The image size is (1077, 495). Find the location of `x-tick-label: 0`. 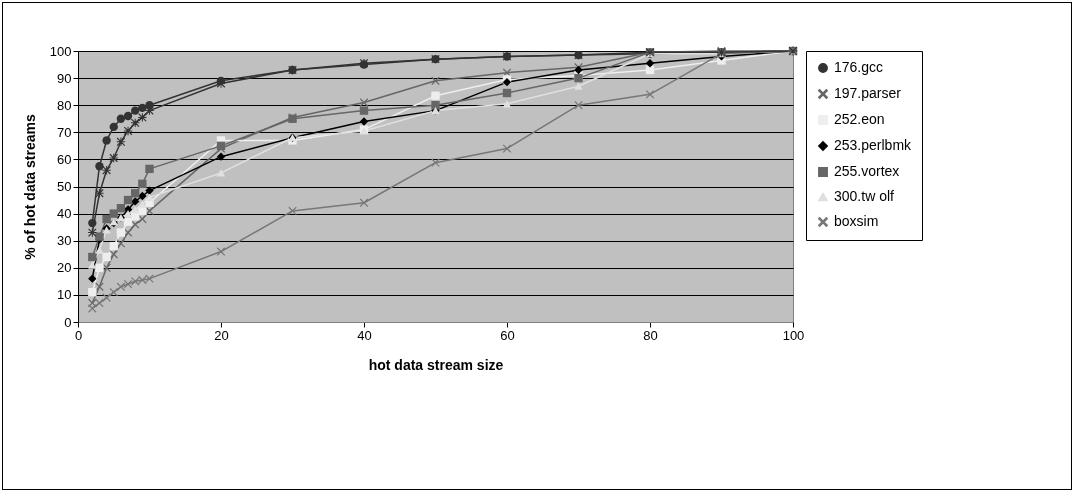

x-tick-label: 0 is located at coordinates (78, 335).